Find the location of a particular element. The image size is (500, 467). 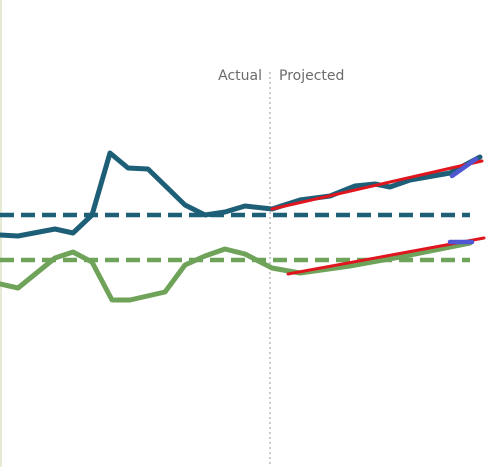

actual-label: Actual is located at coordinates (240, 76).